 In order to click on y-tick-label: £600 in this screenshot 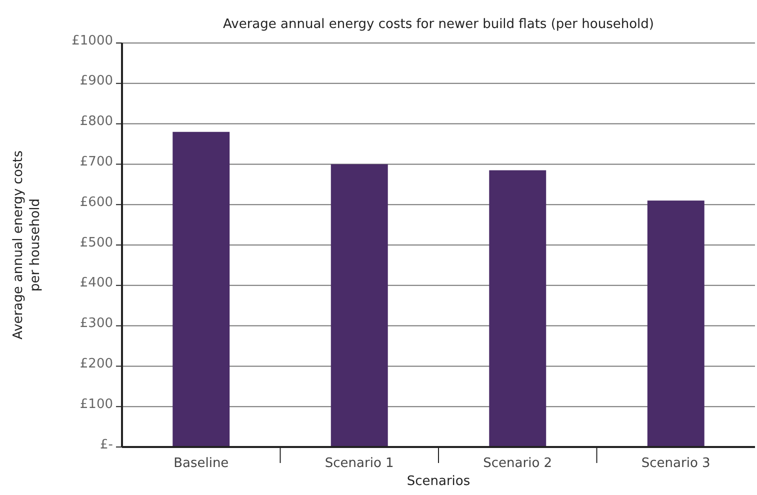, I will do `click(96, 202)`.